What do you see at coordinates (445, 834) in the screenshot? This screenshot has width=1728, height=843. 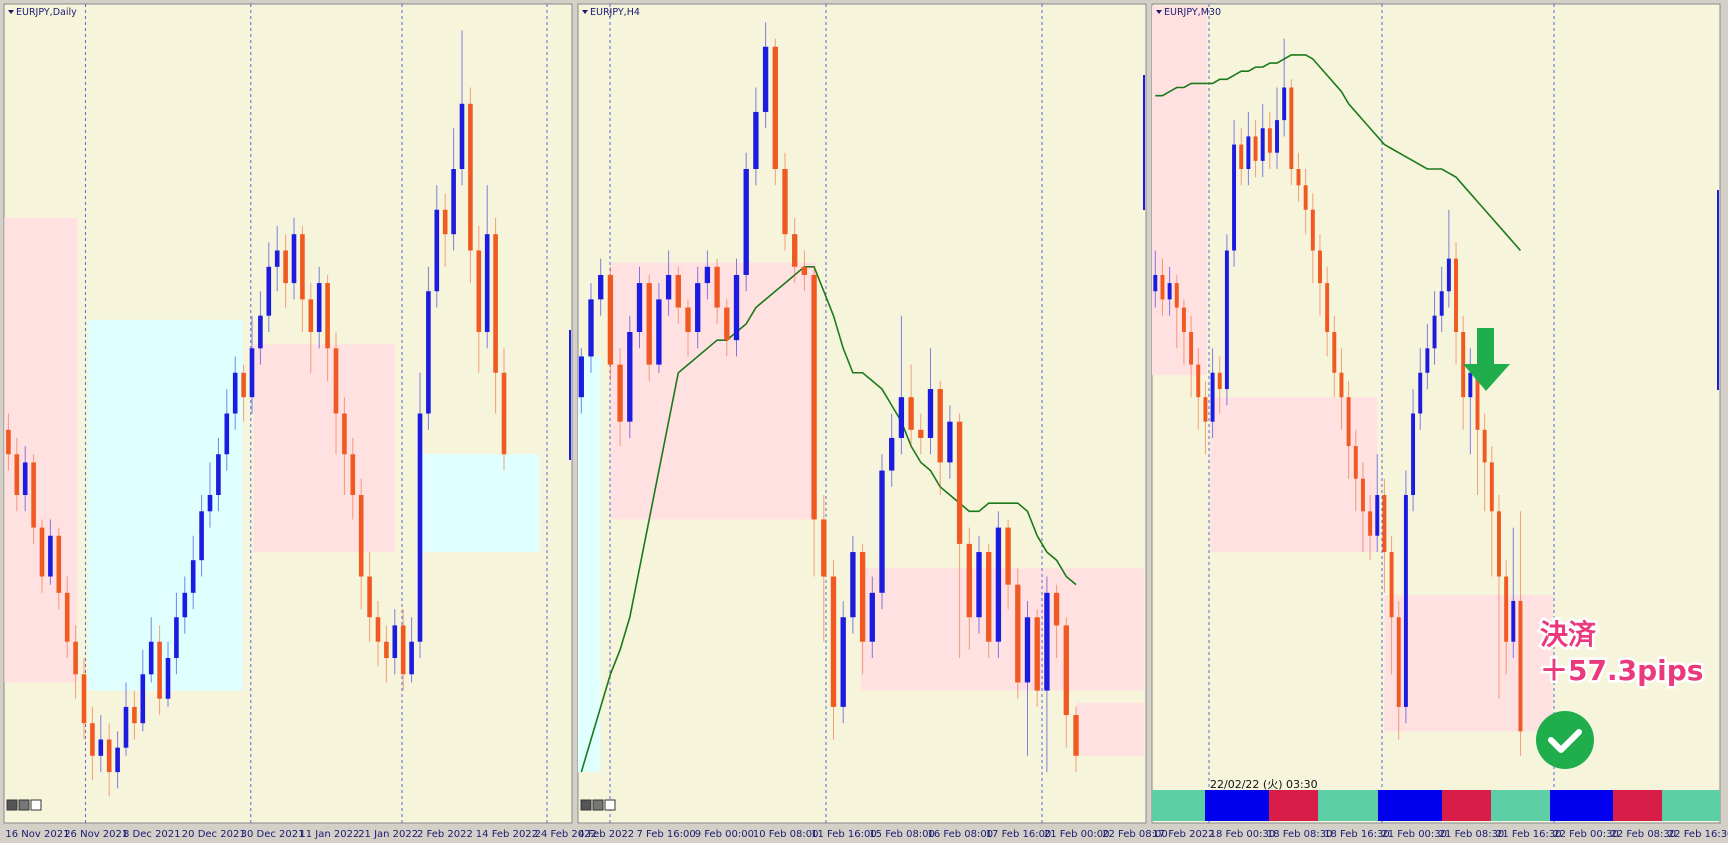 I see `x-tick-label: 2 Feb 2022` at bounding box center [445, 834].